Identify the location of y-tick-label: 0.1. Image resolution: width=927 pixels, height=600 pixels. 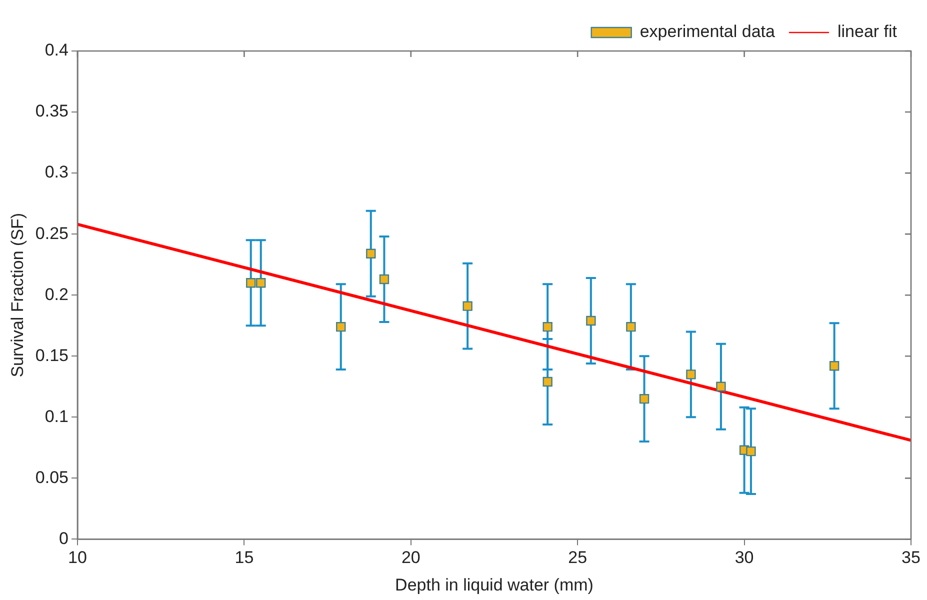
(56, 416).